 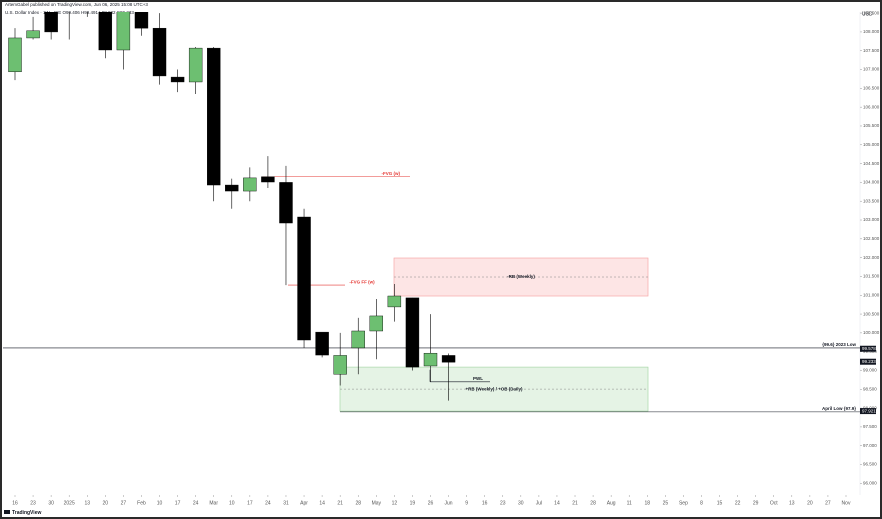 What do you see at coordinates (871, 31) in the screenshot?
I see `y-tick-label: 108.000` at bounding box center [871, 31].